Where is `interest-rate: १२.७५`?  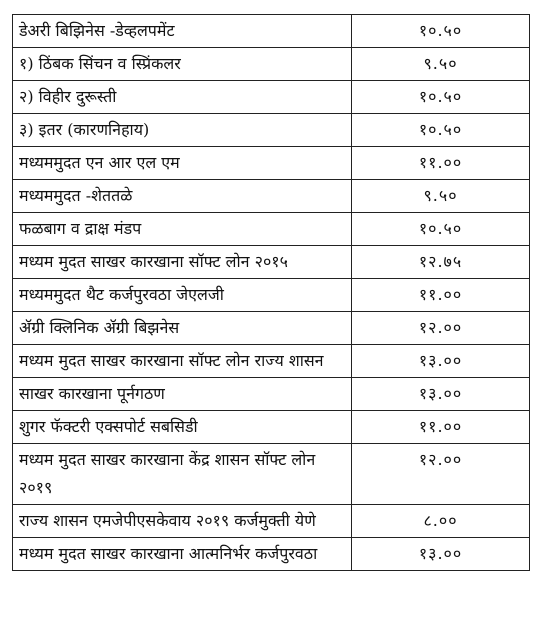 interest-rate: १२.७५ is located at coordinates (440, 262).